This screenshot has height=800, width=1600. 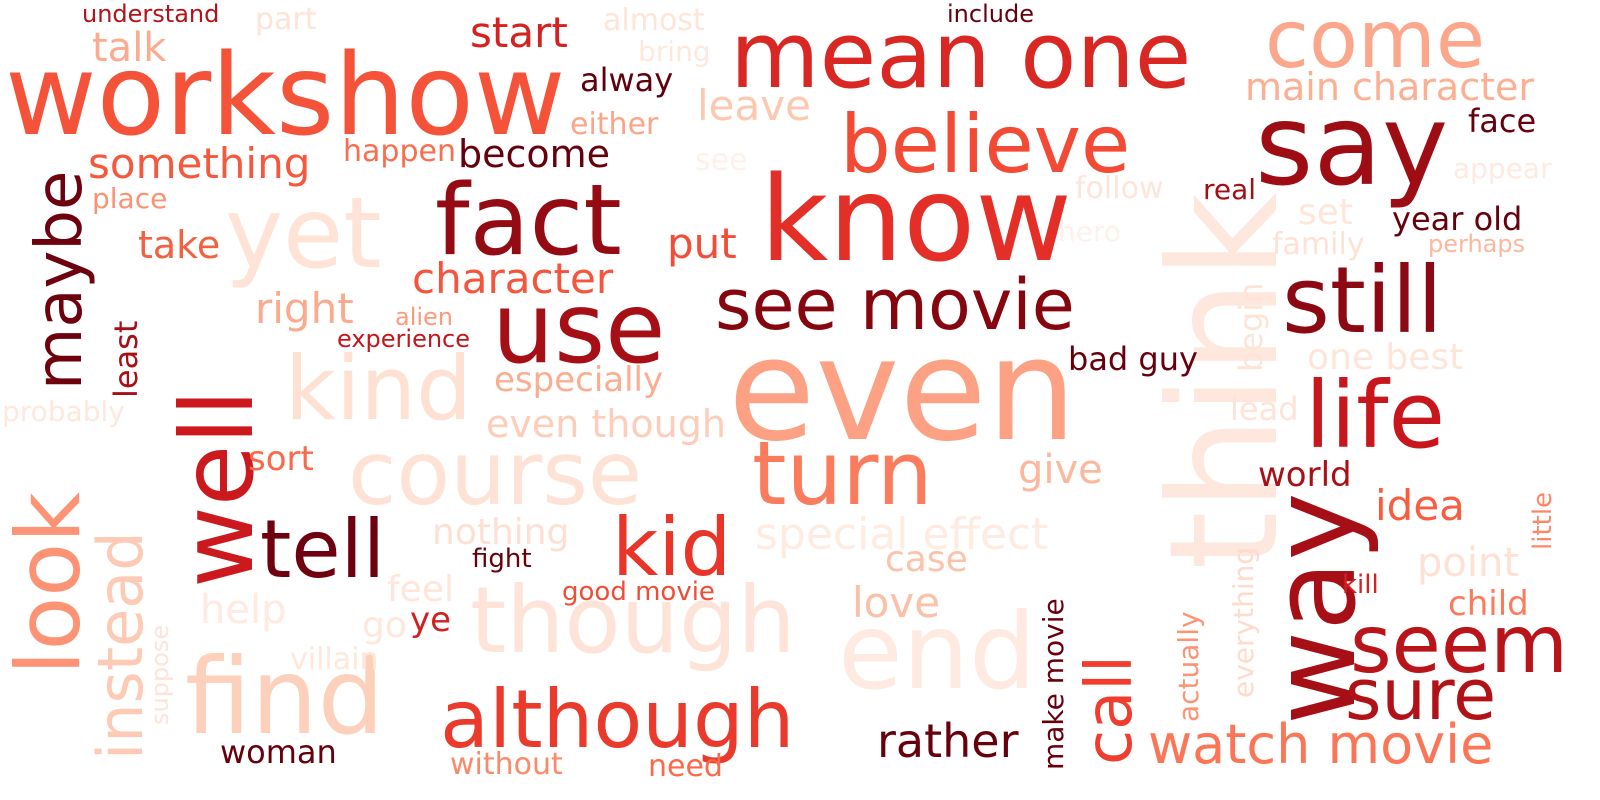 What do you see at coordinates (1420, 505) in the screenshot?
I see `word-idea: idea` at bounding box center [1420, 505].